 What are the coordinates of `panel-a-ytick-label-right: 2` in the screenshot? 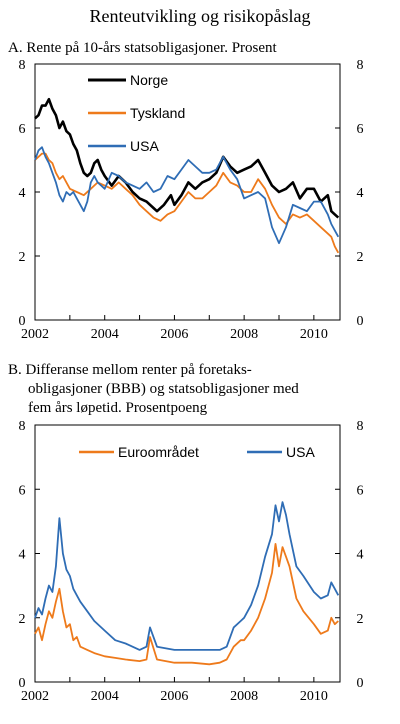 It's located at (360, 257).